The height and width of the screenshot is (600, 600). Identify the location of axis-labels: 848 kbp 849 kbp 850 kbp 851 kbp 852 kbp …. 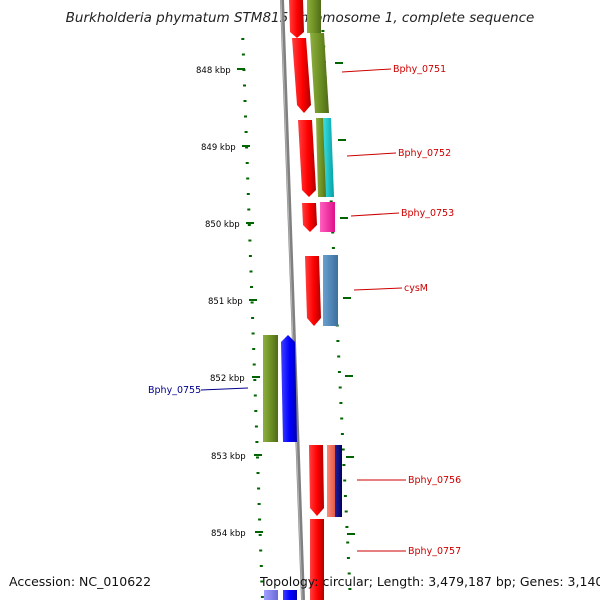
(229, 302).